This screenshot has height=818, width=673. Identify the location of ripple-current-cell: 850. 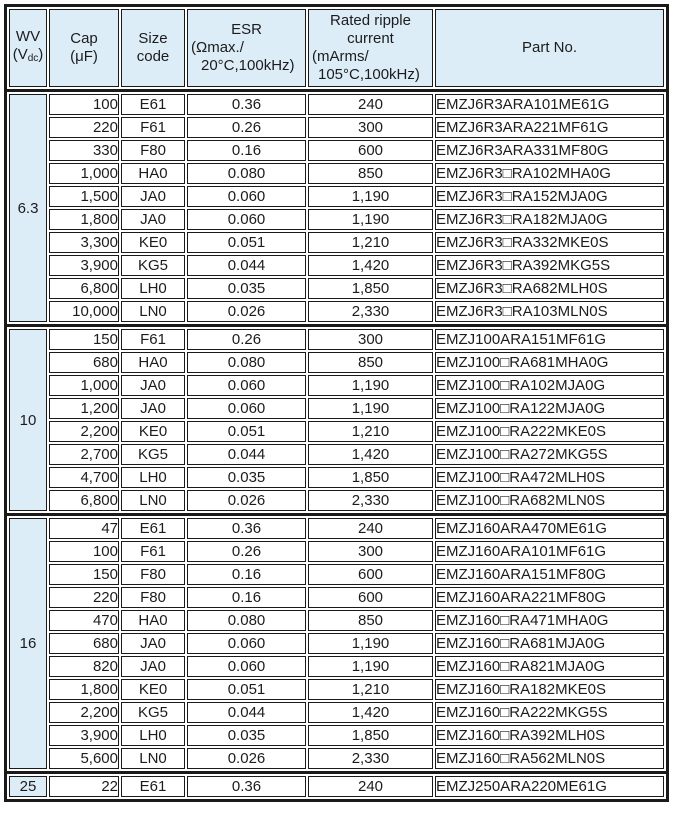
(370, 173).